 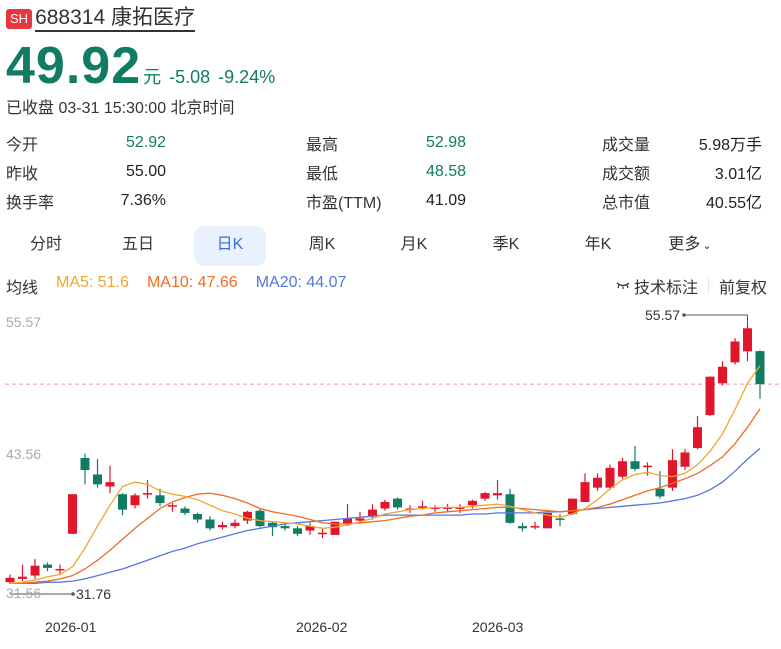 I want to click on market-tag: SH, so click(x=19, y=19).